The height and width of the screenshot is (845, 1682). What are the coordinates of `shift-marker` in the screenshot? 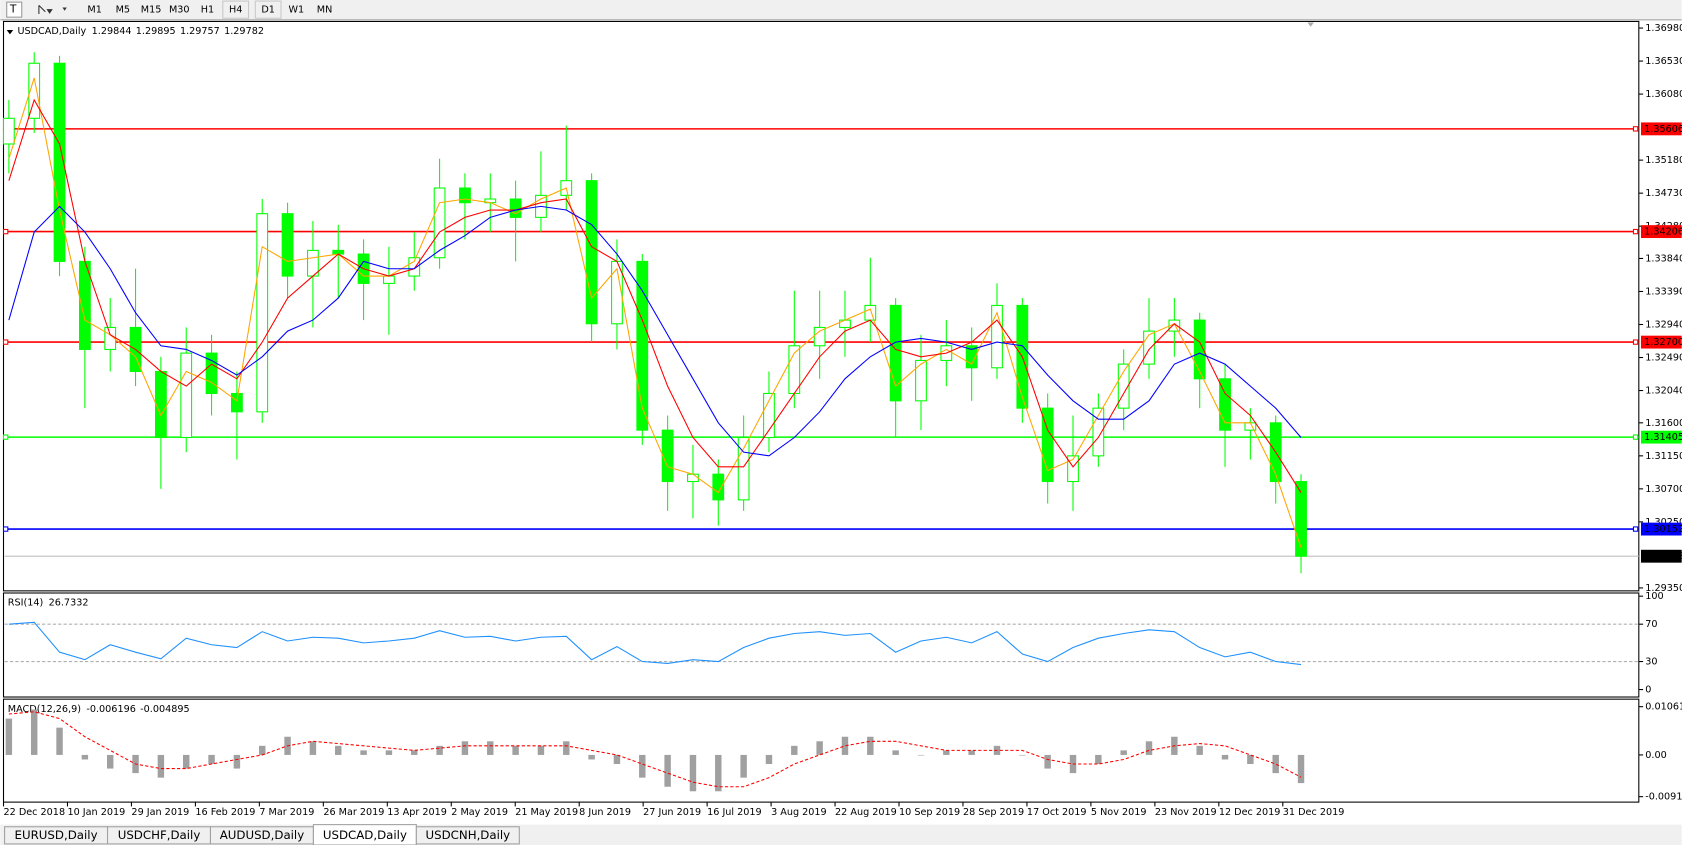 It's located at (1310, 24).